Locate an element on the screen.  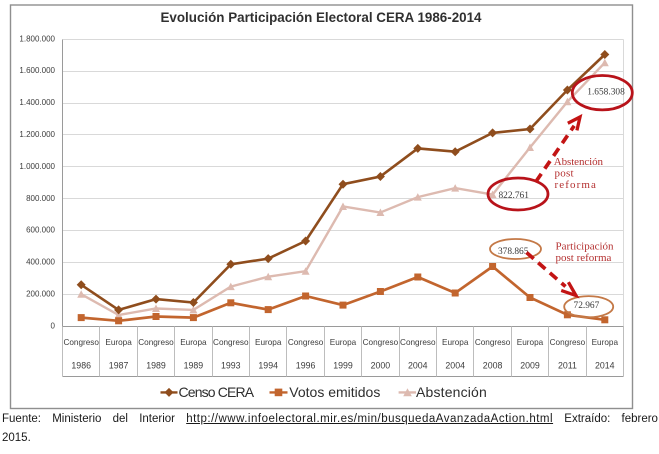
svg-text: 378.865 is located at coordinates (513, 252).